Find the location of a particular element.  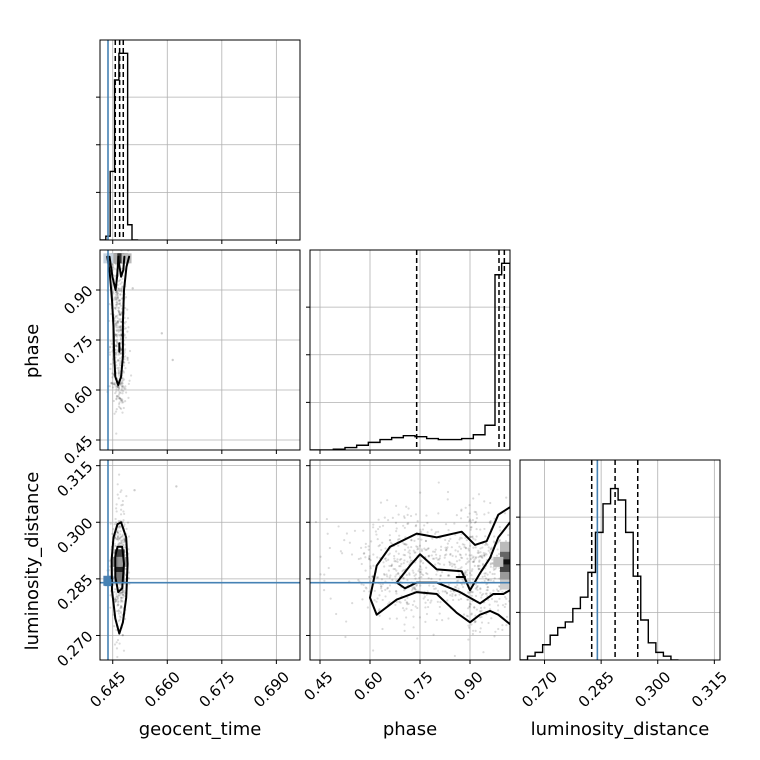

y-tick-label: 0.285 is located at coordinates (74, 592).